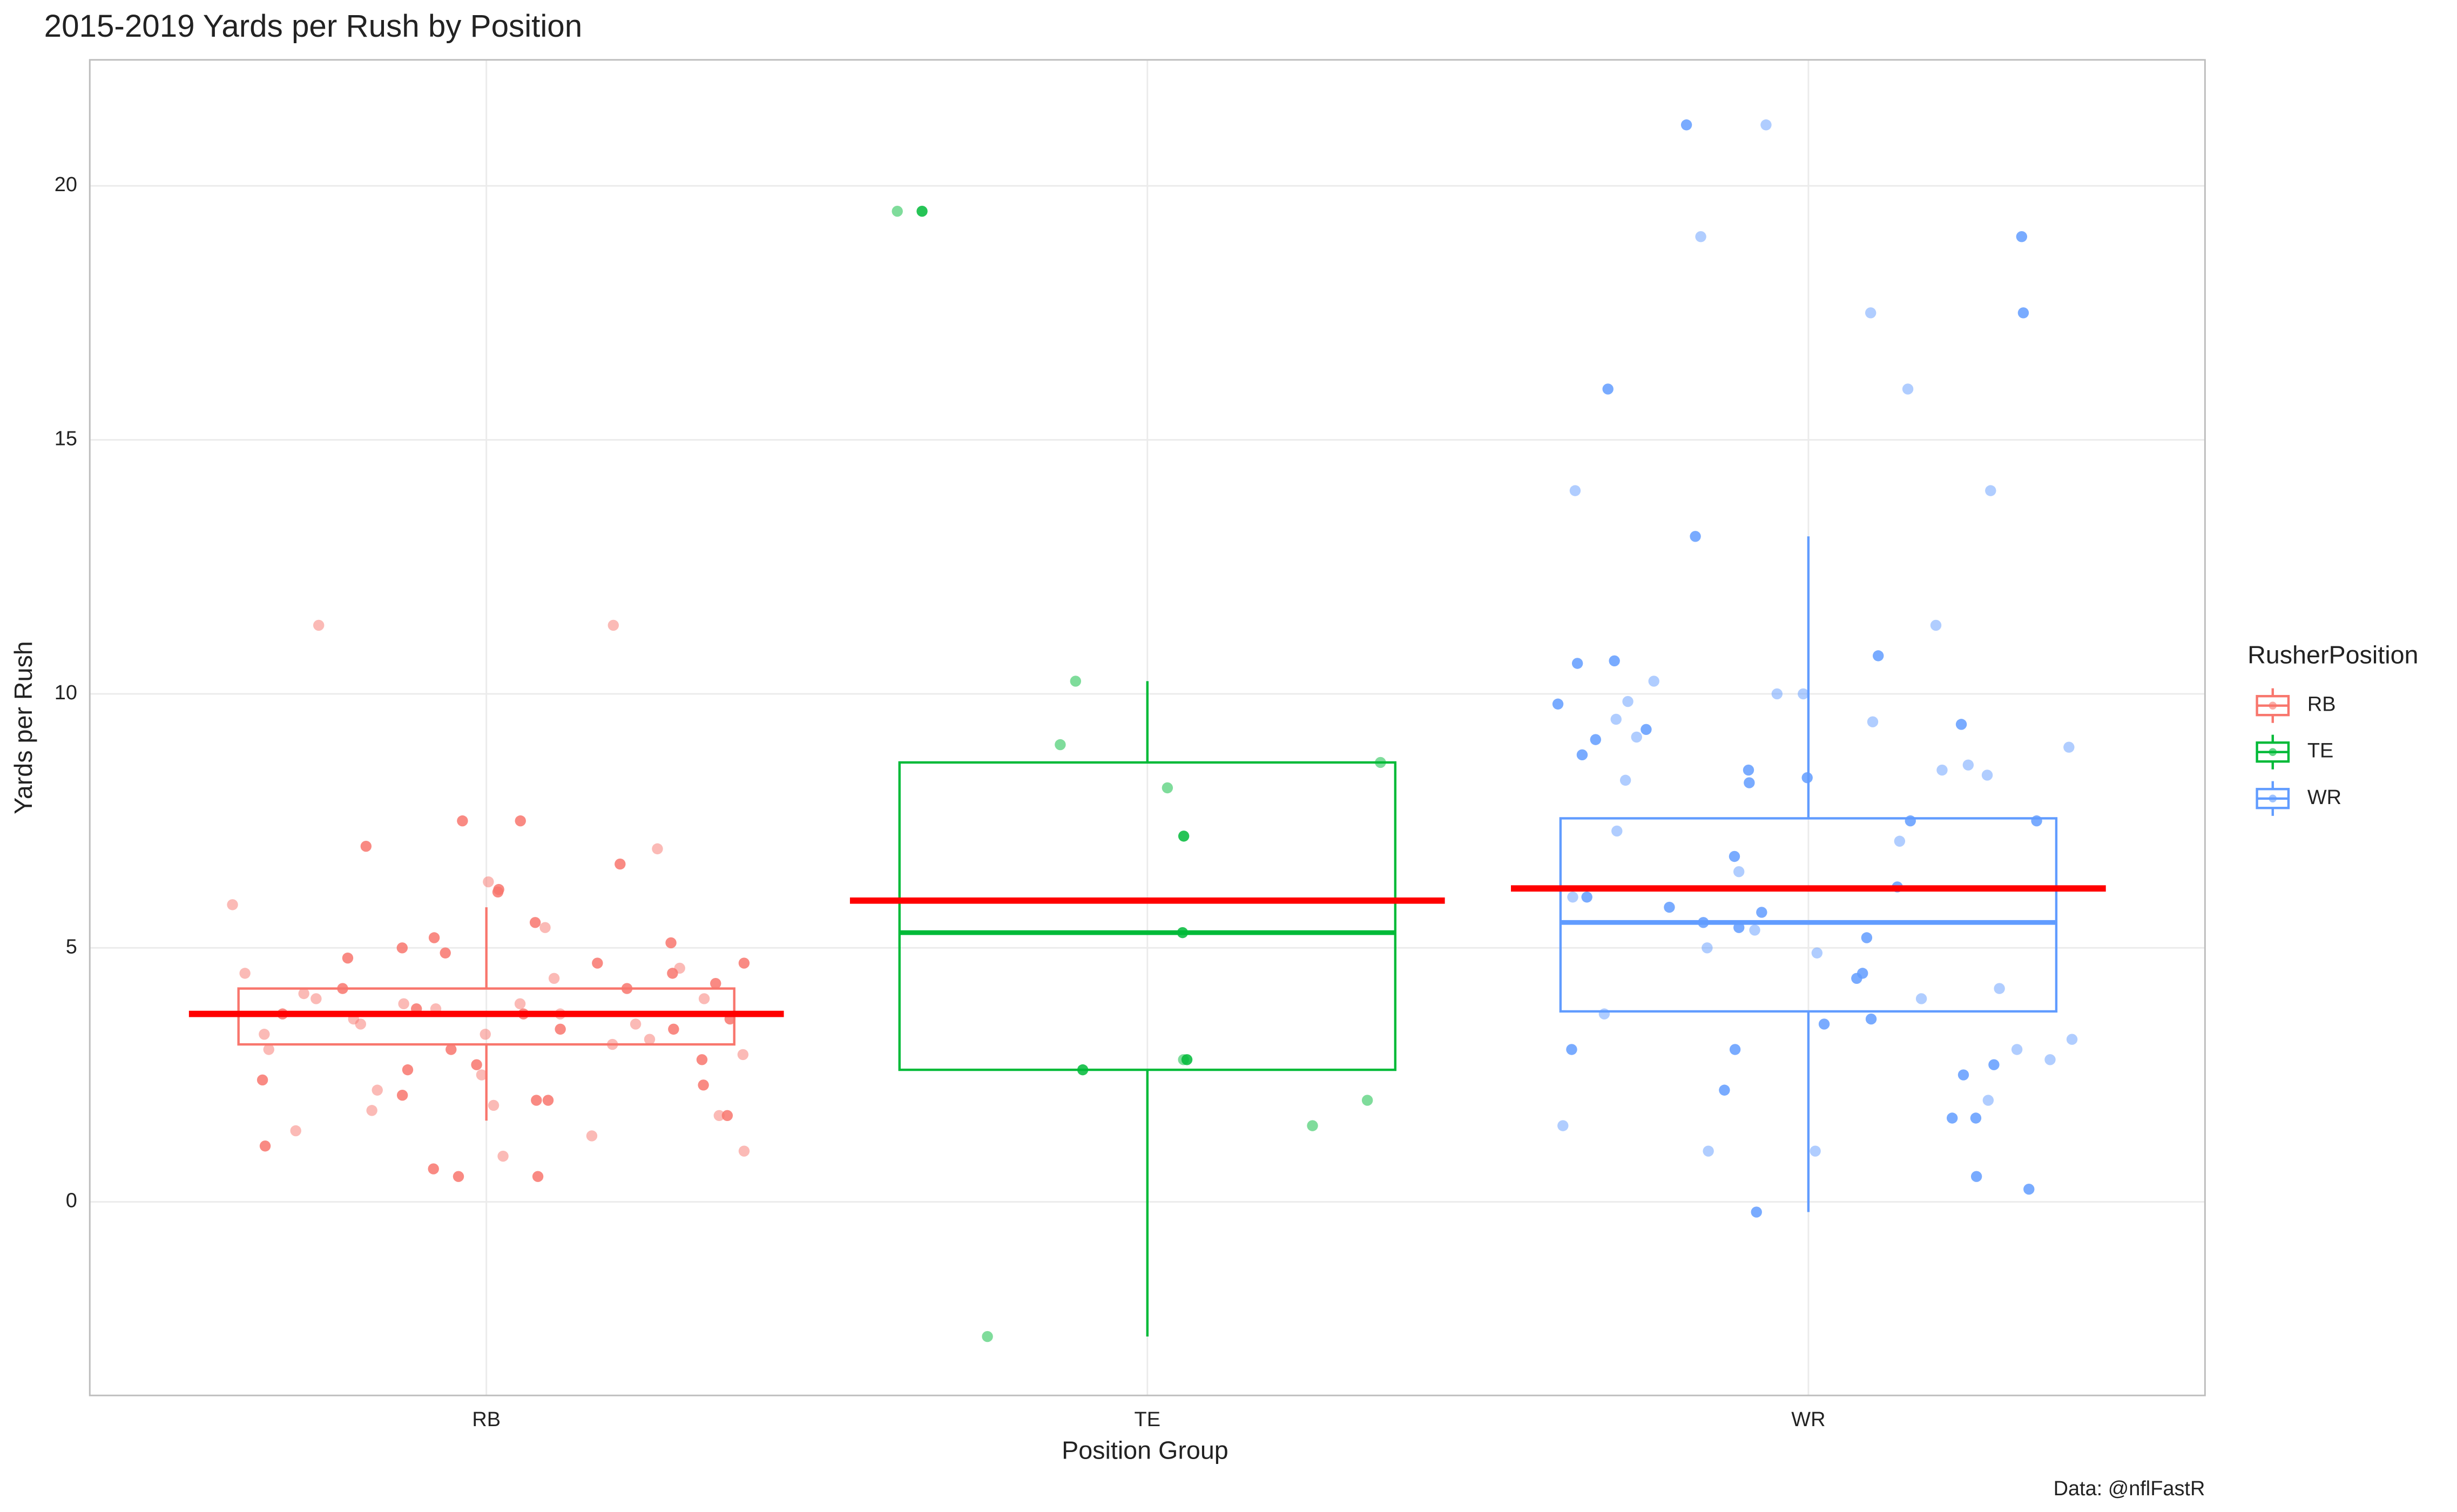 The width and height of the screenshot is (2457, 1512). I want to click on legend-label: RB, so click(2321, 704).